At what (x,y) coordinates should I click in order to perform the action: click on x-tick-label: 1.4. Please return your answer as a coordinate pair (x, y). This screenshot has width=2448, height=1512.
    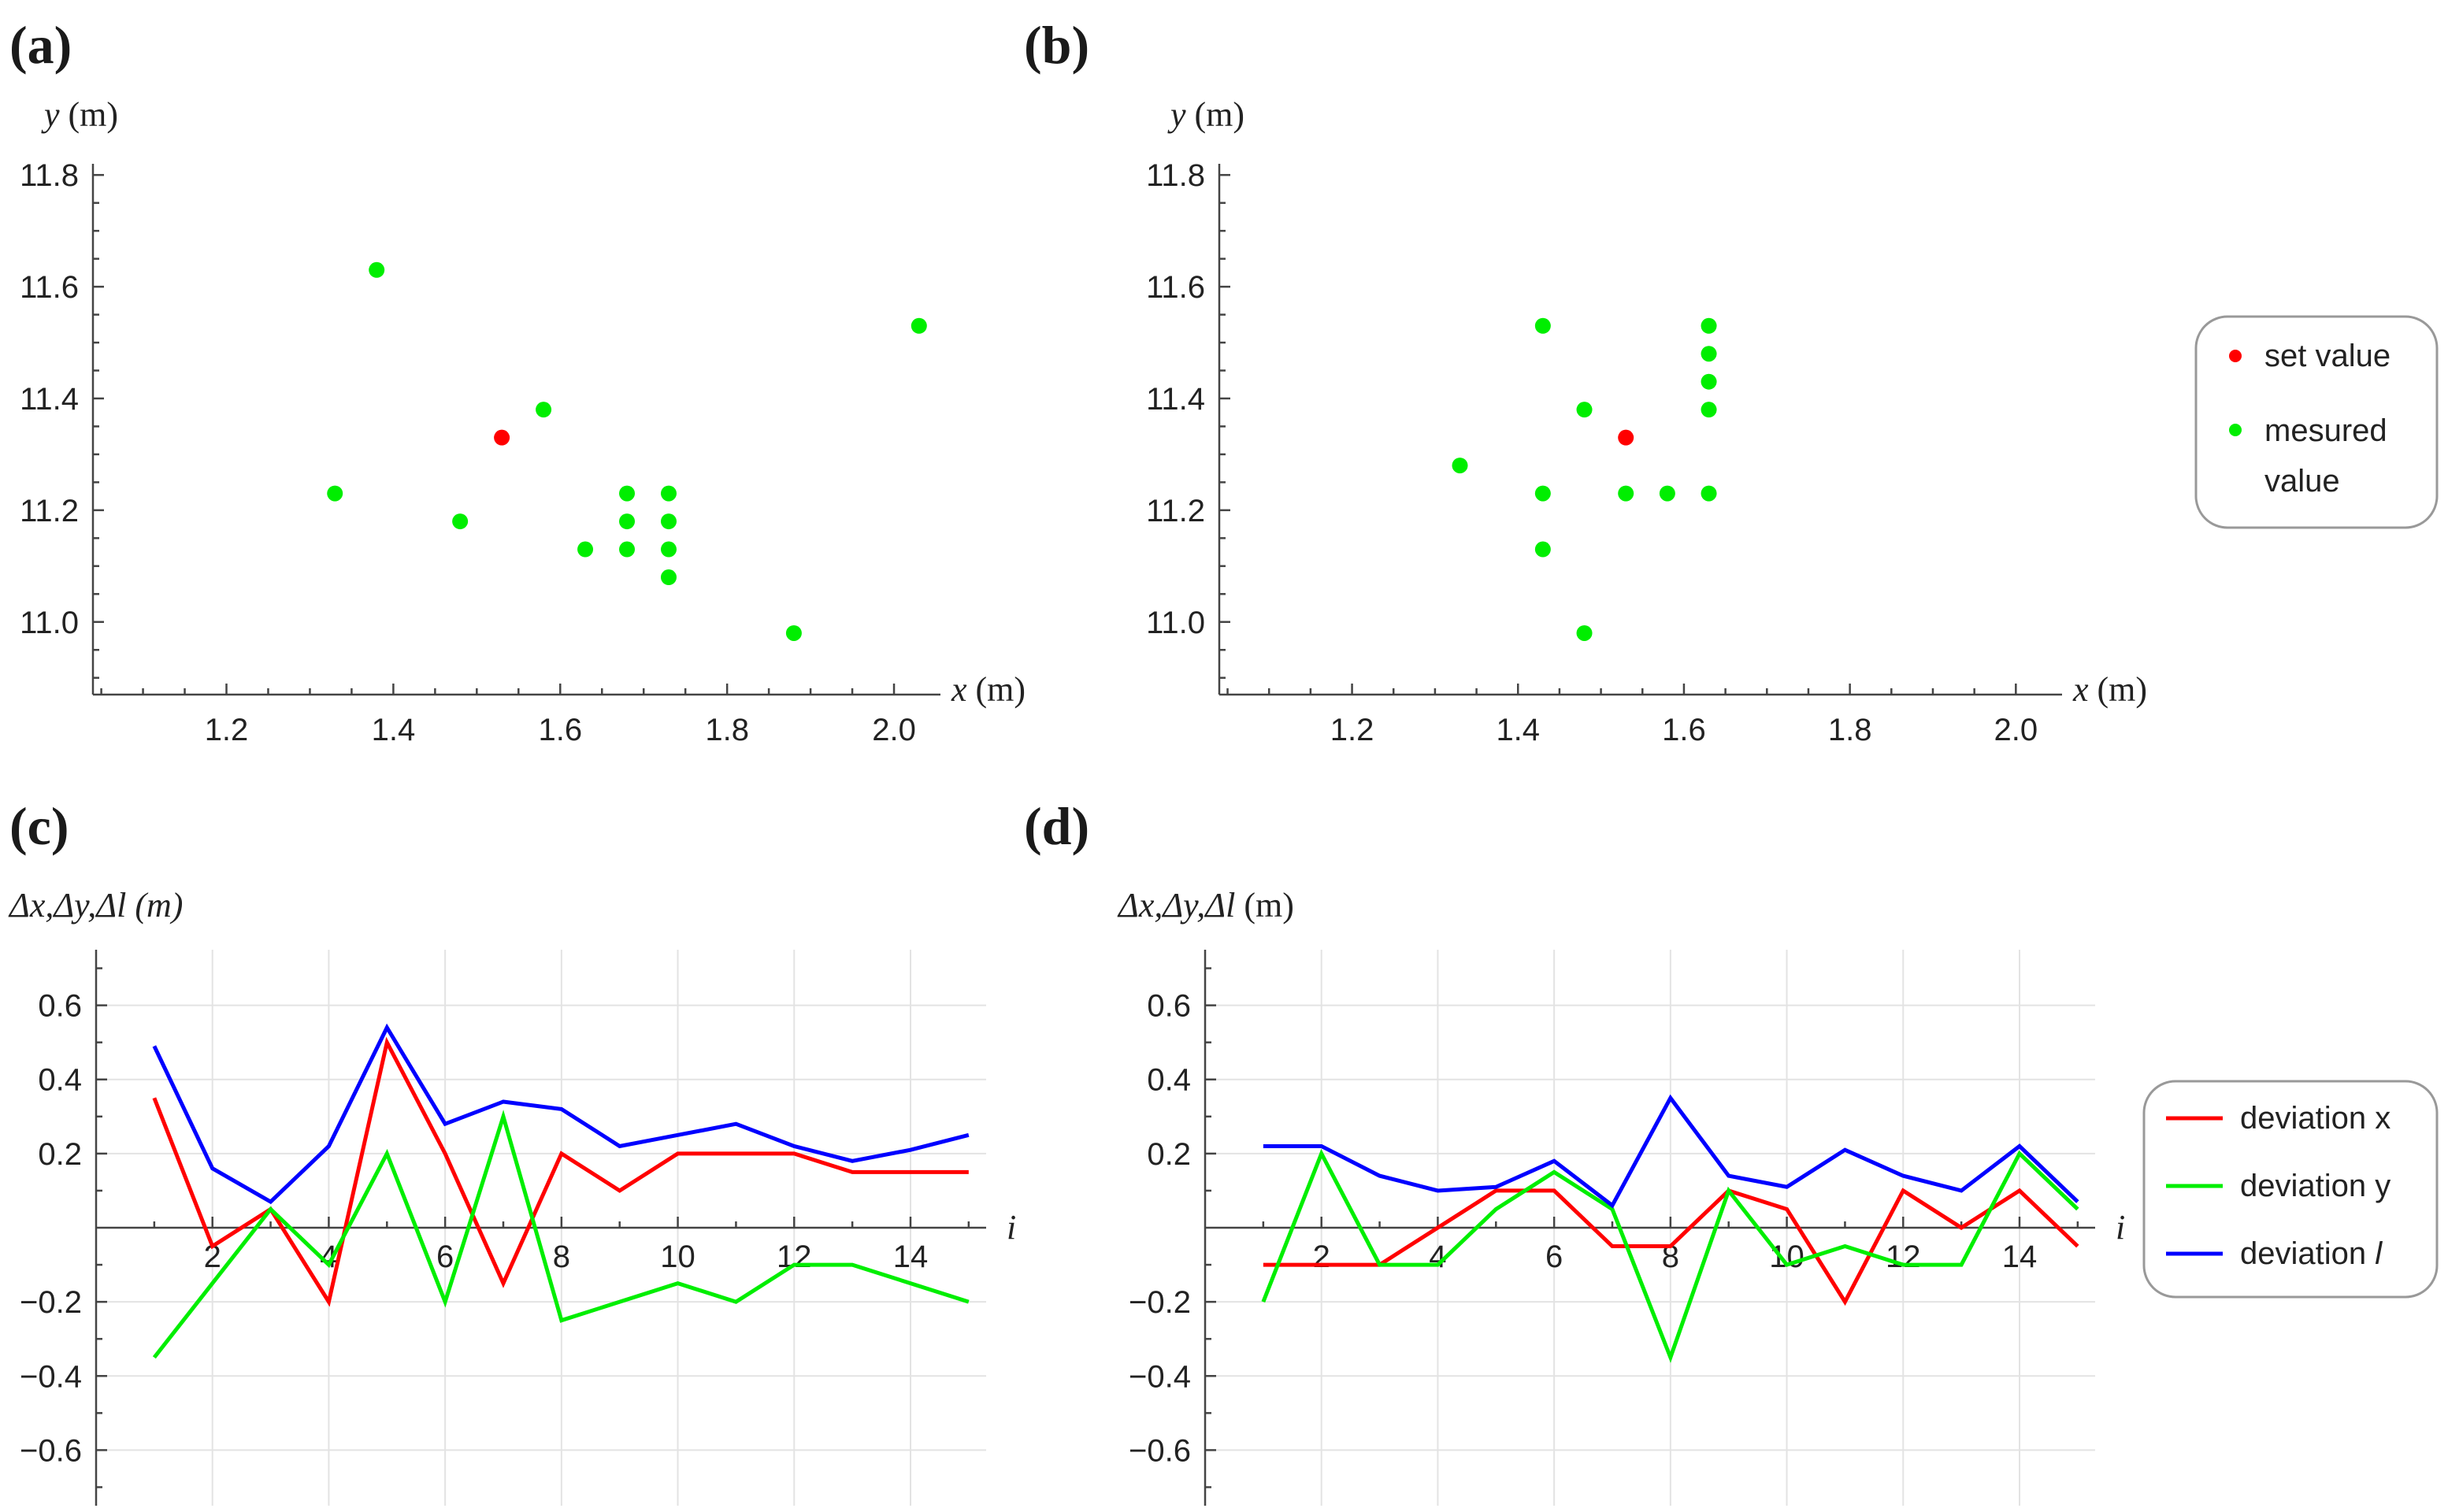
    Looking at the image, I should click on (394, 730).